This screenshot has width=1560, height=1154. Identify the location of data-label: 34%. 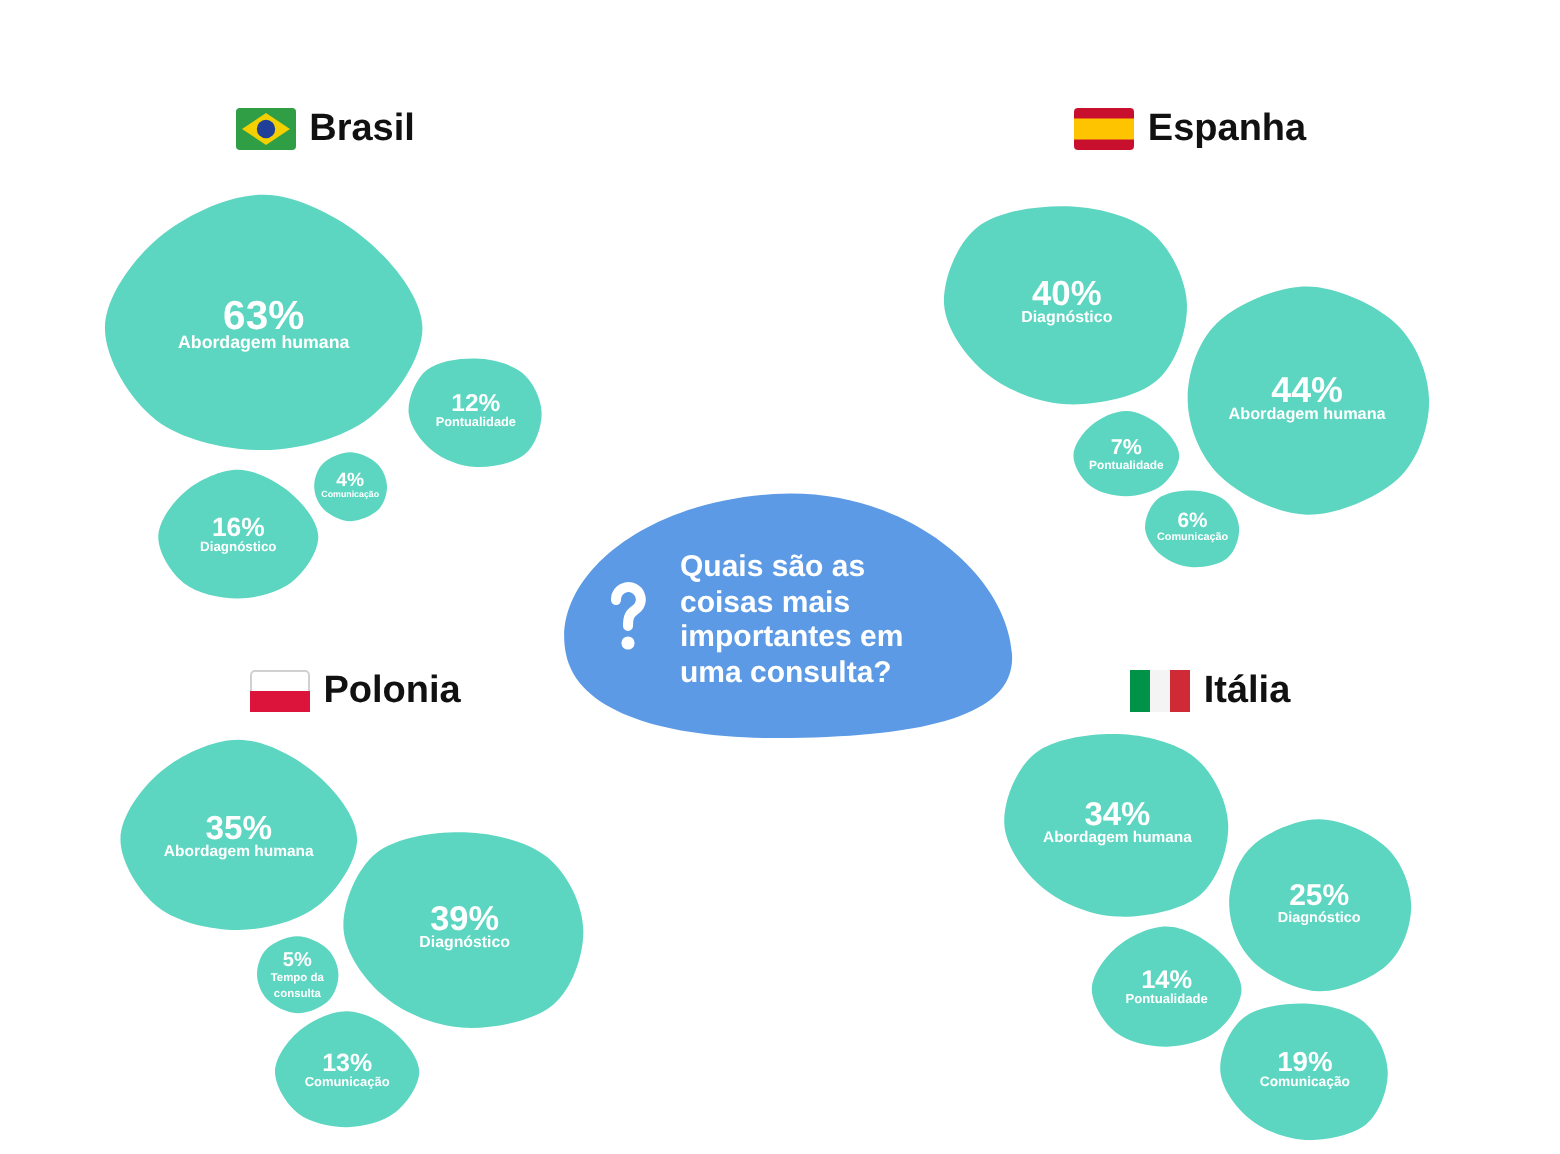
(1118, 814).